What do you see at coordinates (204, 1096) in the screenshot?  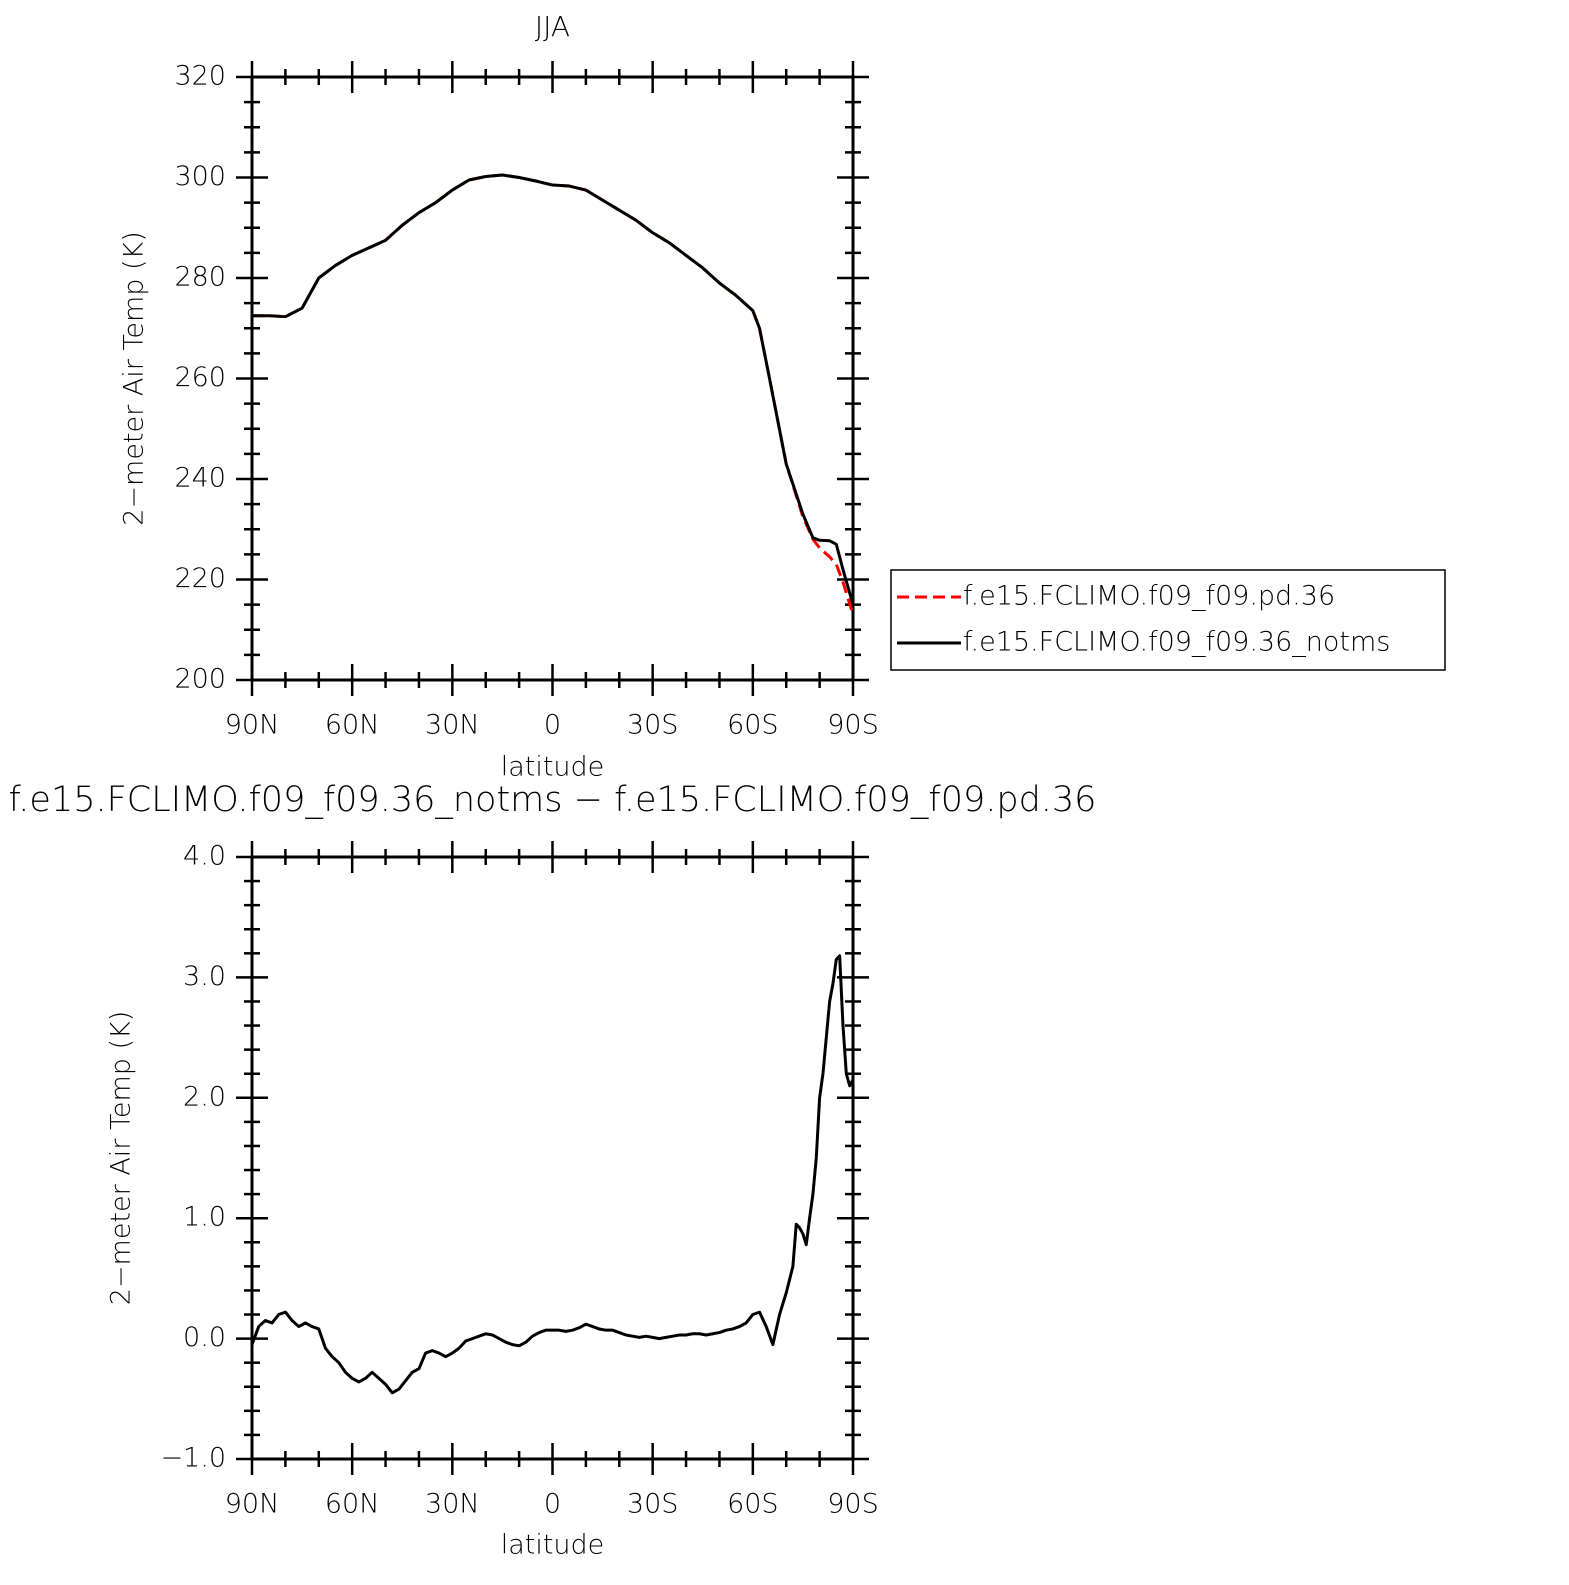 I see `y-tick-label: 2.0` at bounding box center [204, 1096].